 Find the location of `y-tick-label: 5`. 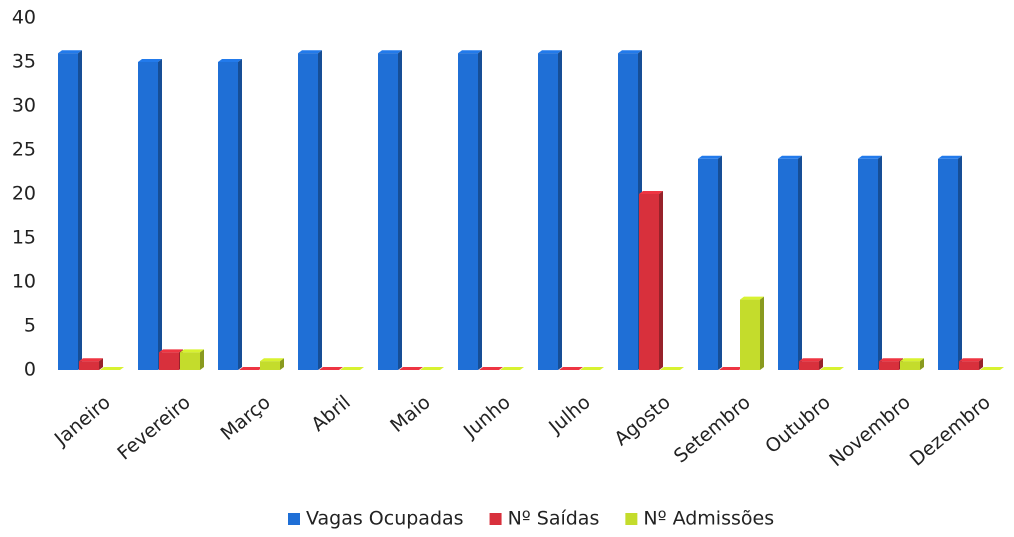

y-tick-label: 5 is located at coordinates (30, 326).